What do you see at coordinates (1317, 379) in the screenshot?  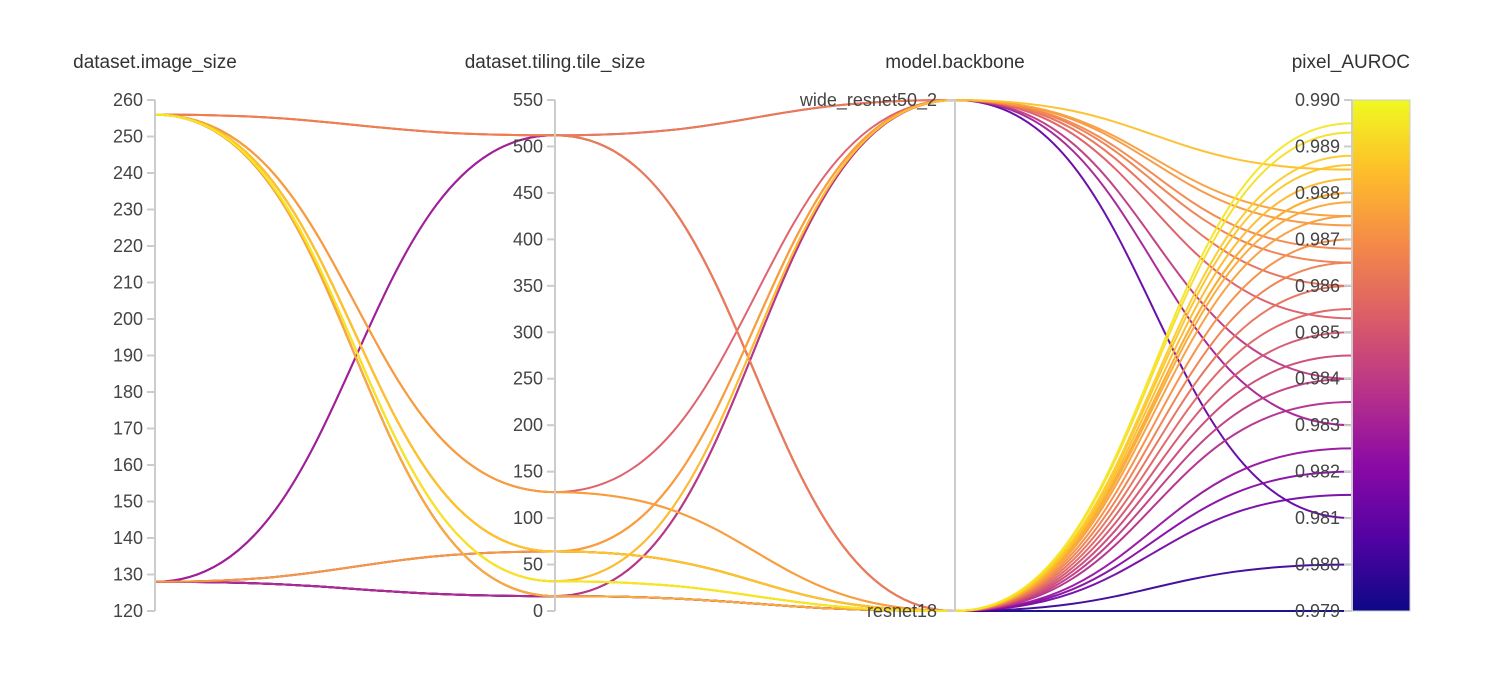 I see `tick-label: 0.984` at bounding box center [1317, 379].